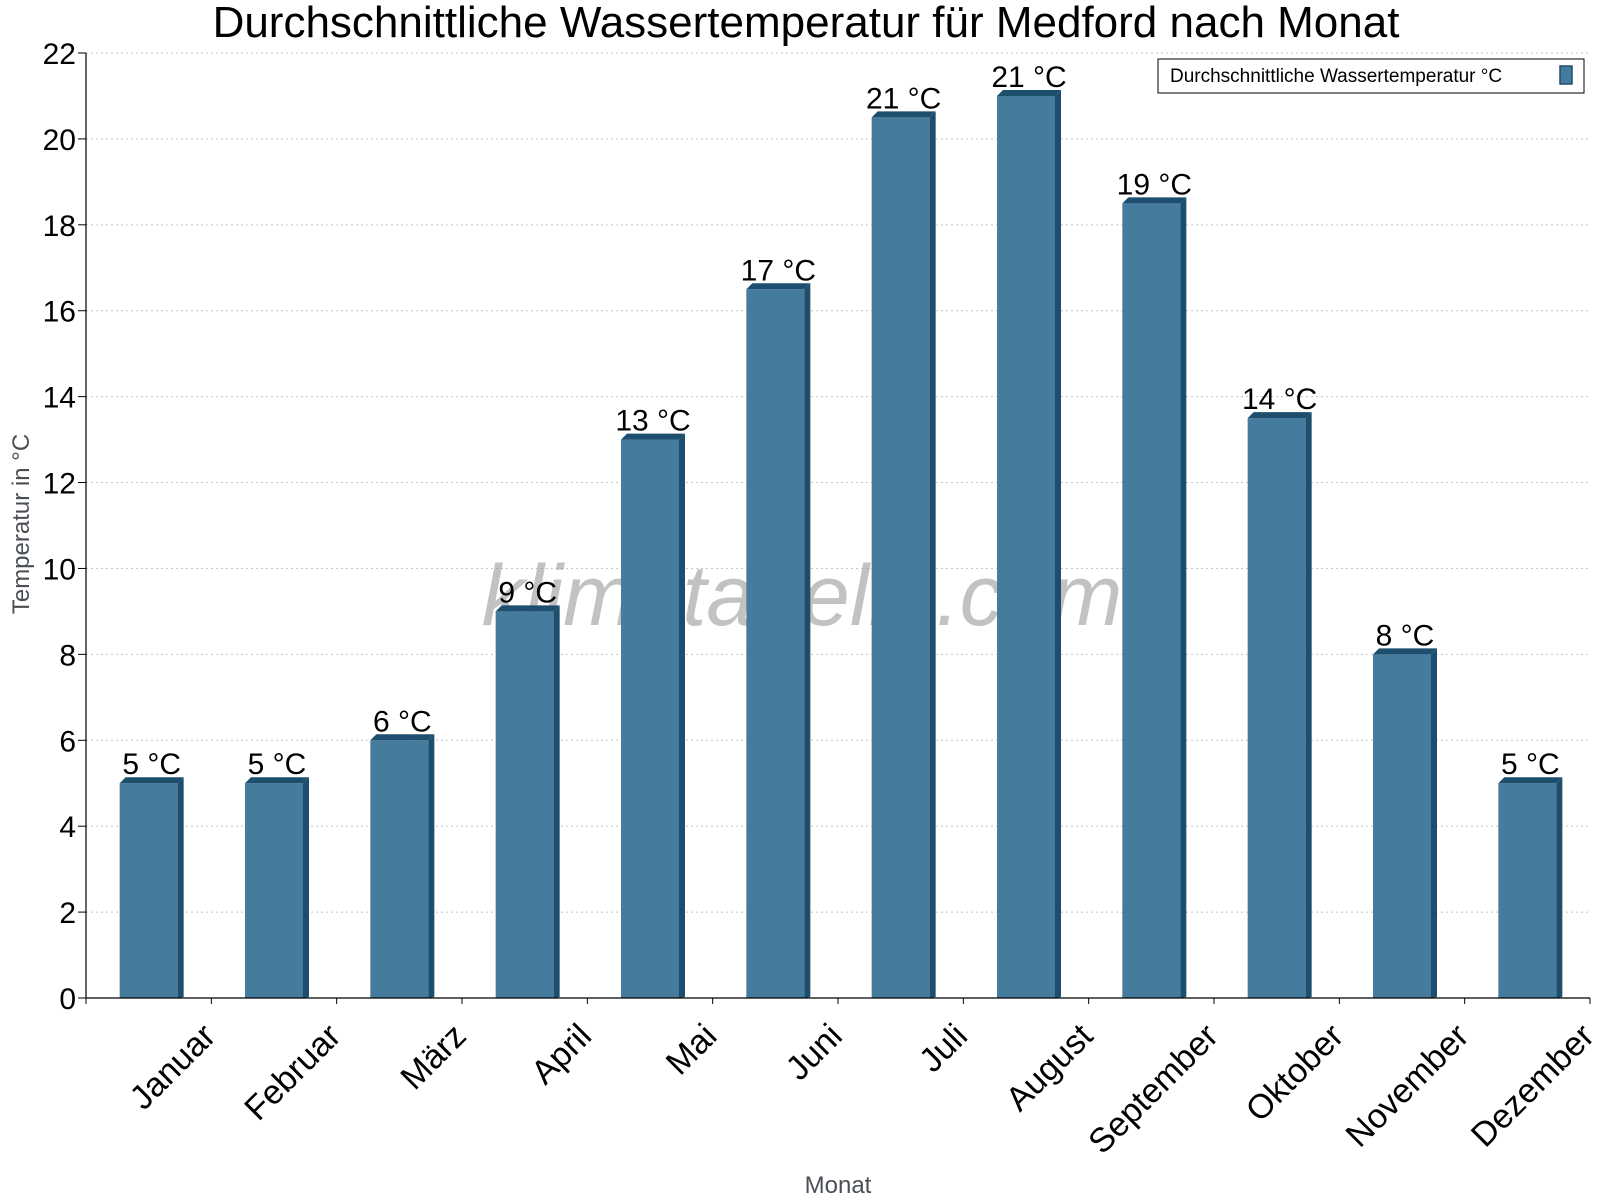  I want to click on legend-box, so click(1371, 76).